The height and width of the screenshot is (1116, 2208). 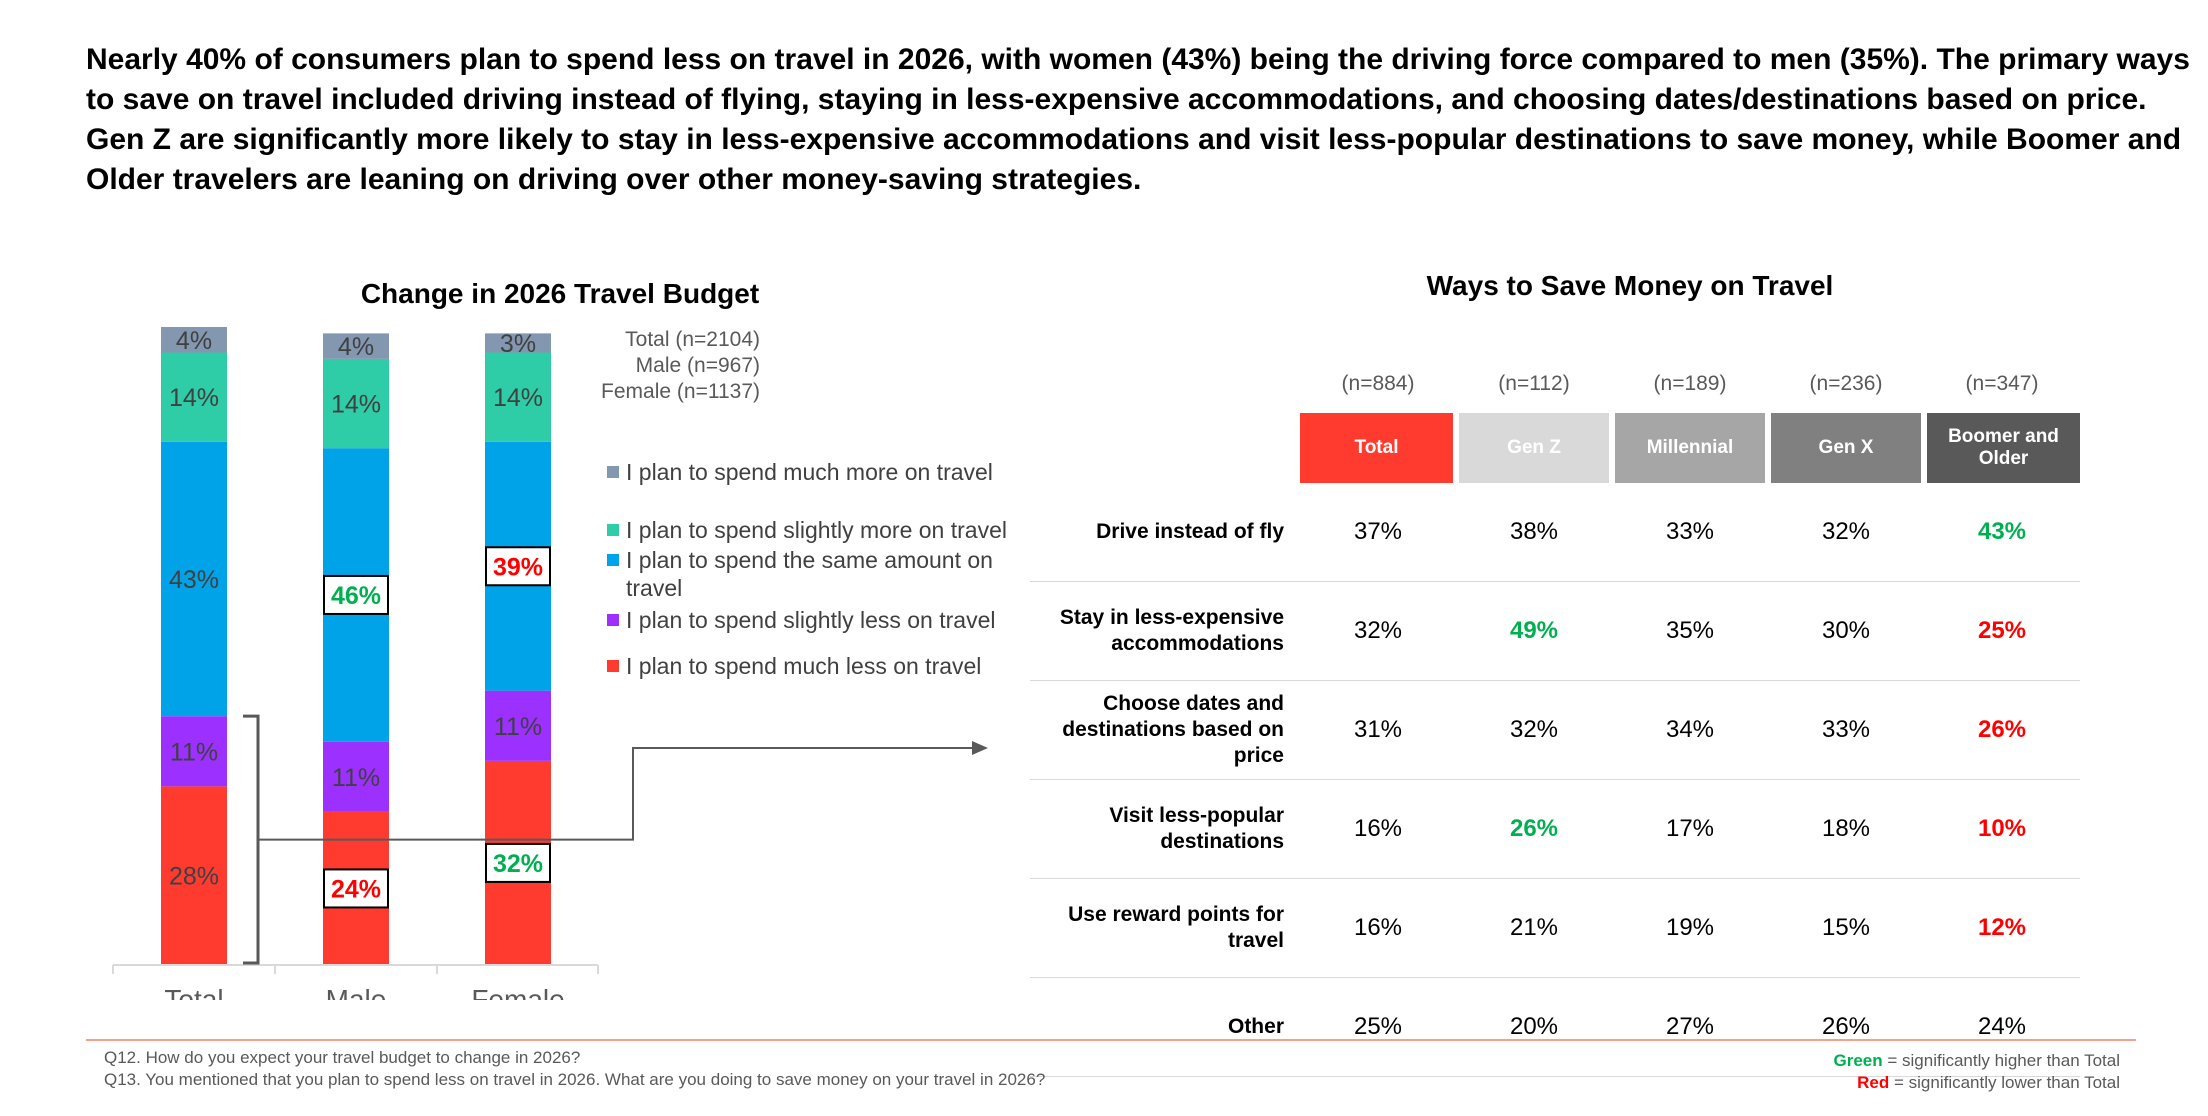 What do you see at coordinates (809, 472) in the screenshot?
I see `legend-label: I plan to spend much more on travel` at bounding box center [809, 472].